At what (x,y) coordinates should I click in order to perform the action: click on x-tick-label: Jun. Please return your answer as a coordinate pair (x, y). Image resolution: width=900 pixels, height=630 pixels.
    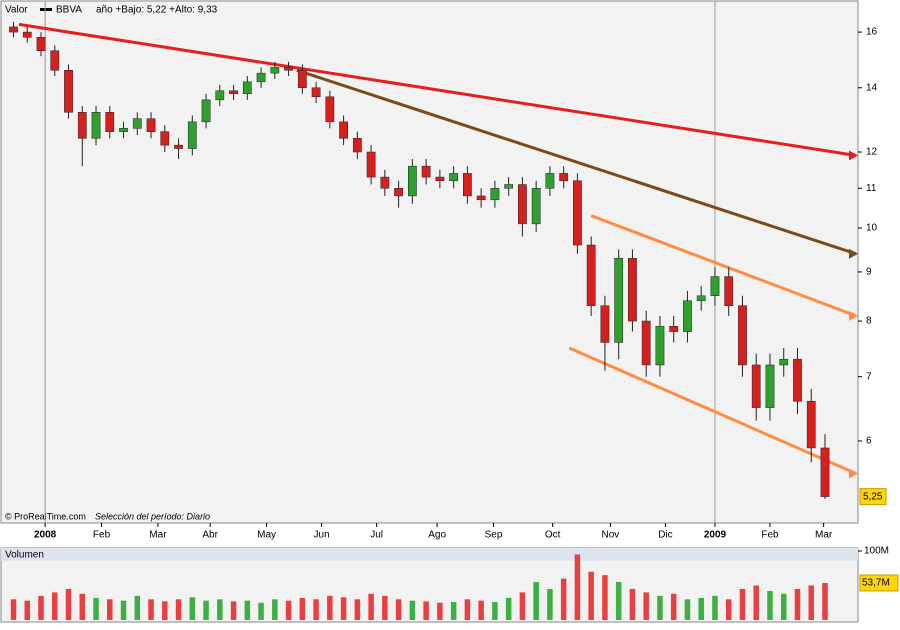
    Looking at the image, I should click on (322, 535).